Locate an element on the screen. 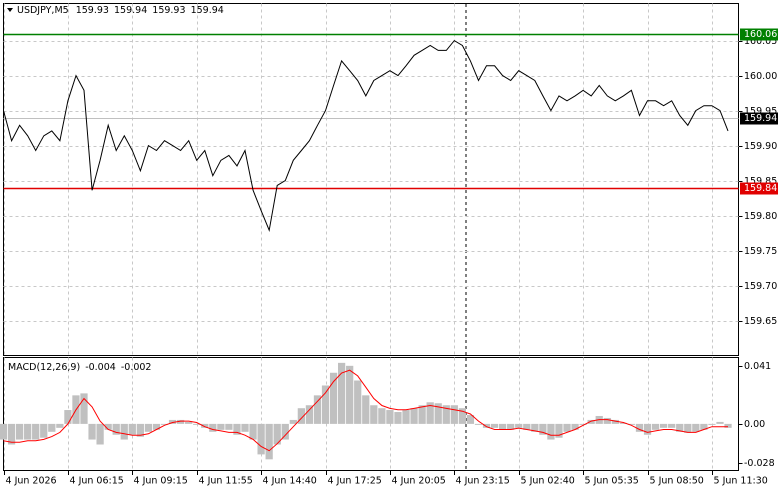 This screenshot has width=781, height=489. x-tick-label: 4 Jun 23:15 is located at coordinates (483, 481).